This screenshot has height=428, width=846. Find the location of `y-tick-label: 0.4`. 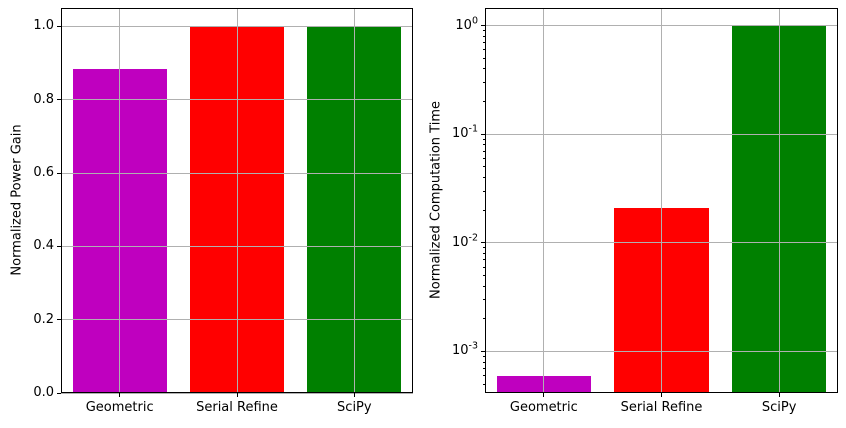

y-tick-label: 0.4 is located at coordinates (43, 246).